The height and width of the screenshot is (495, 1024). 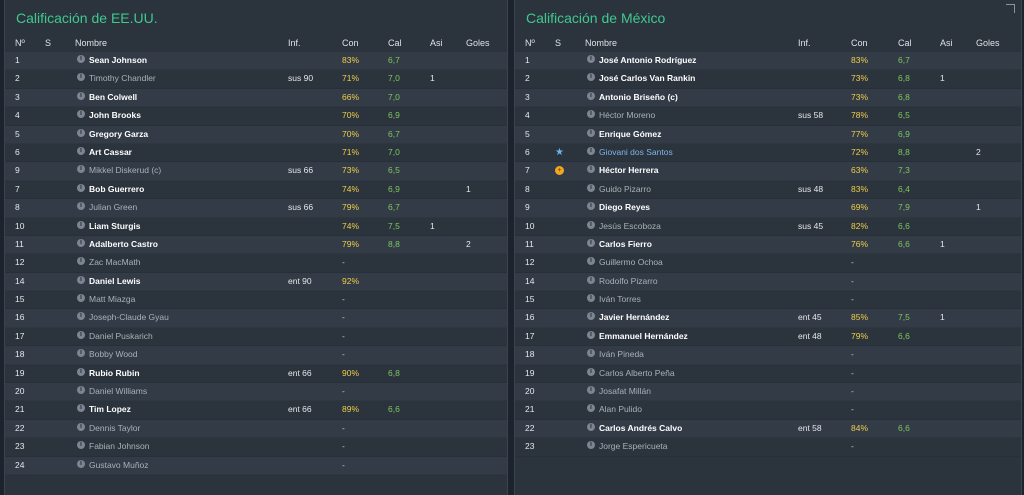 I want to click on header-name: Nombre, so click(x=91, y=43).